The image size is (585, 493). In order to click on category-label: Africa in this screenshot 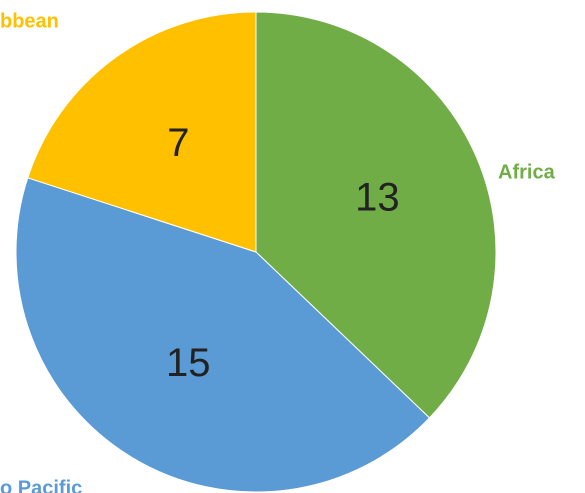, I will do `click(527, 172)`.